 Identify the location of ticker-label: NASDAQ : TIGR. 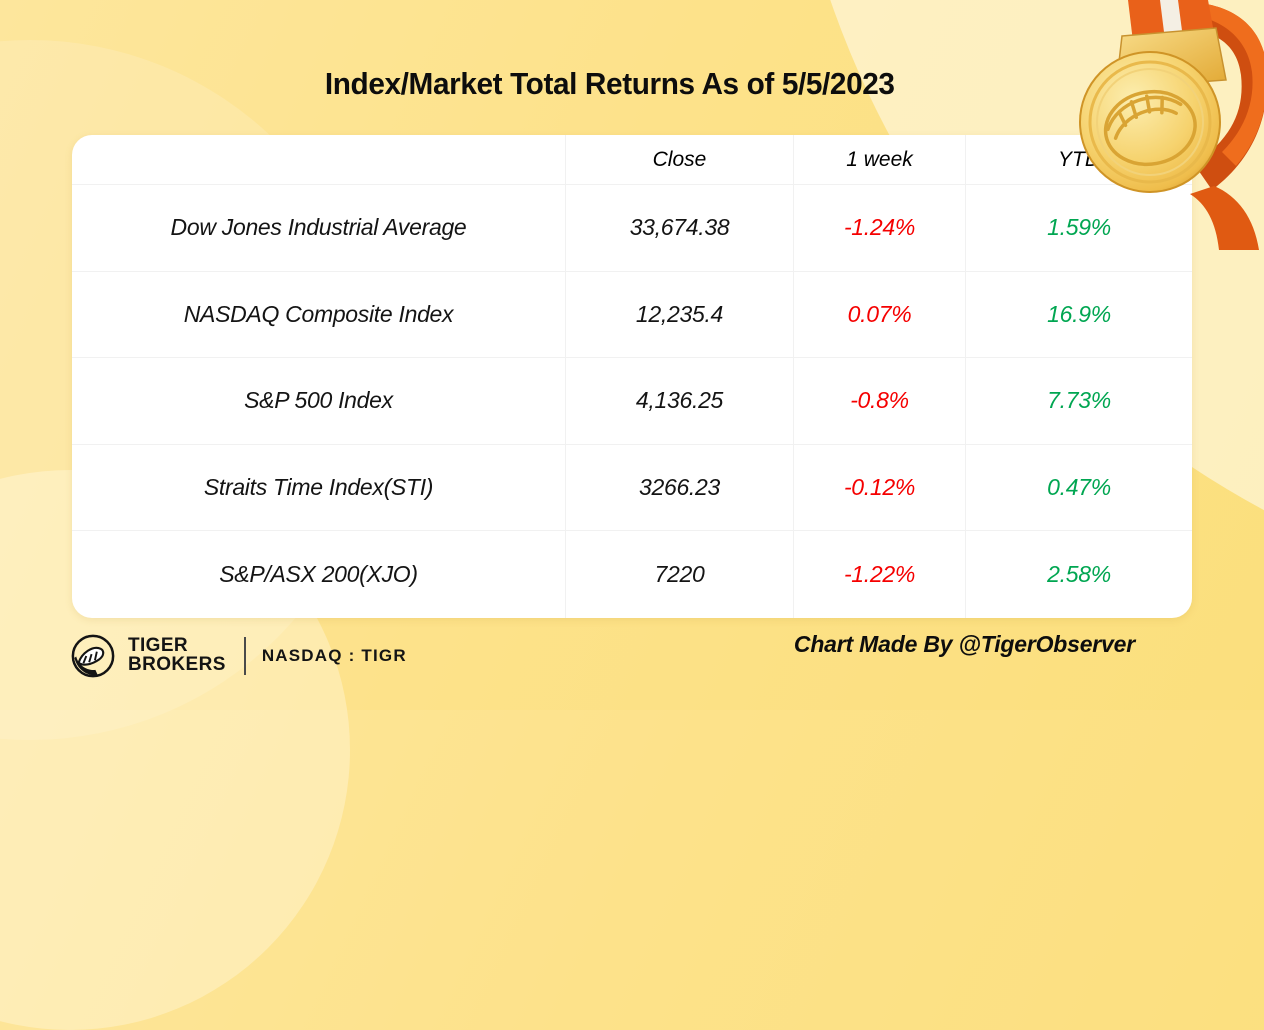
(334, 655).